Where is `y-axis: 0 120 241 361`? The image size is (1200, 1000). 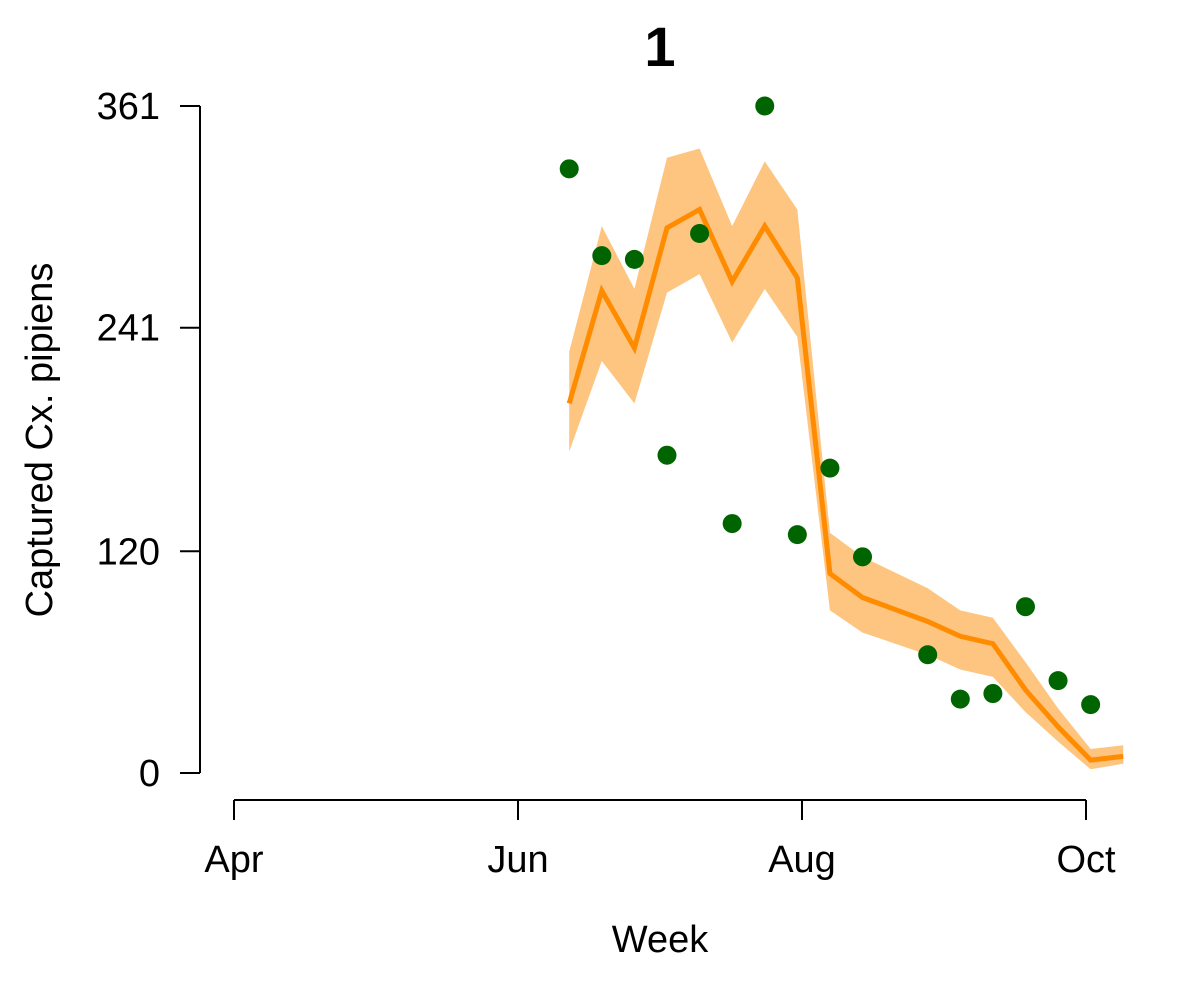 y-axis: 0 120 241 361 is located at coordinates (149, 440).